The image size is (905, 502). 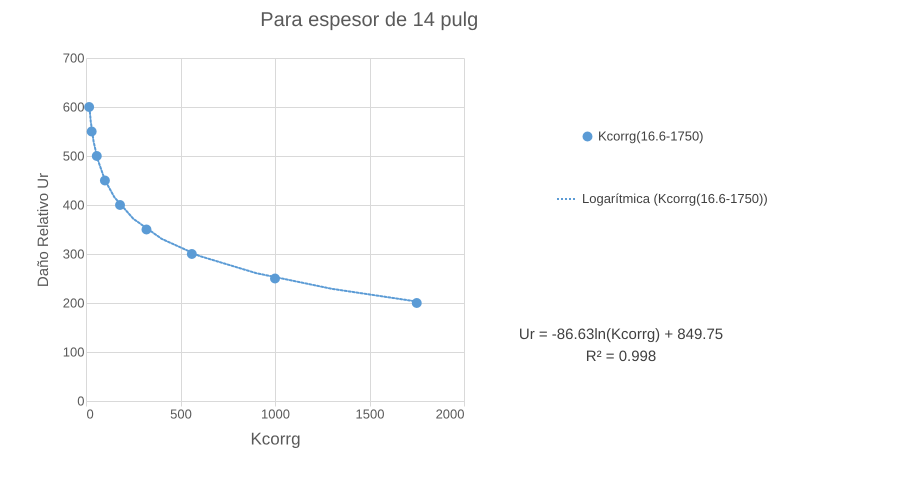 I want to click on text: Ur = -86.63ln(Kcorrg) + 849.75, so click(x=621, y=334).